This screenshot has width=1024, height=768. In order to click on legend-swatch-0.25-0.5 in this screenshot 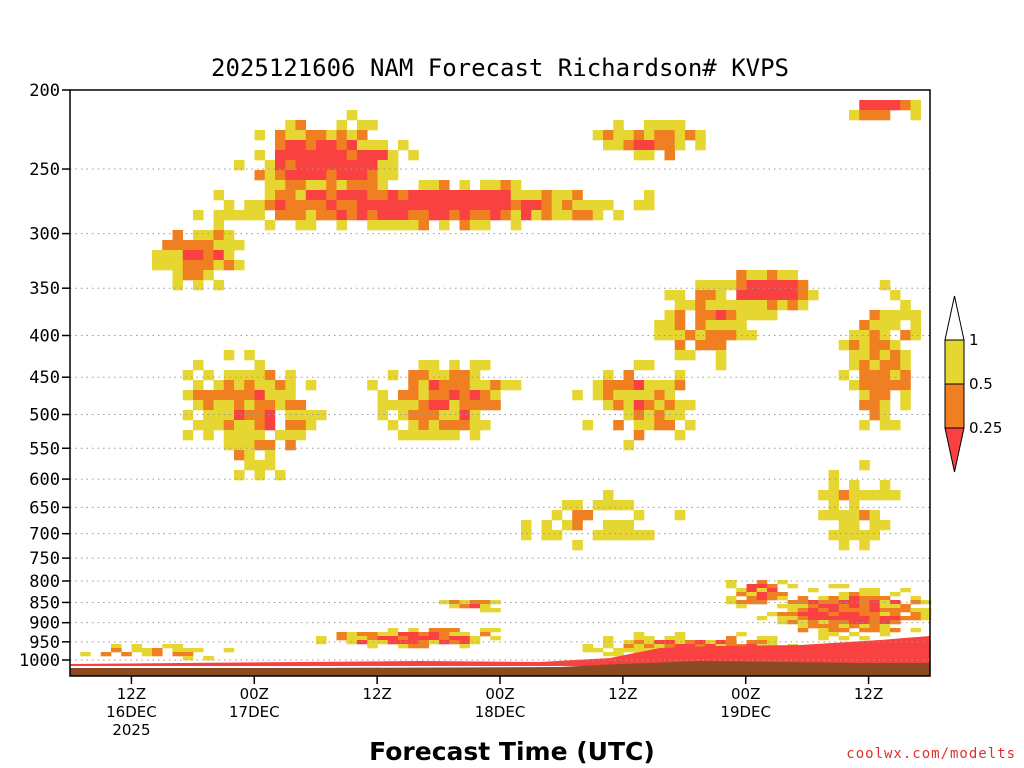, I will do `click(954, 406)`.